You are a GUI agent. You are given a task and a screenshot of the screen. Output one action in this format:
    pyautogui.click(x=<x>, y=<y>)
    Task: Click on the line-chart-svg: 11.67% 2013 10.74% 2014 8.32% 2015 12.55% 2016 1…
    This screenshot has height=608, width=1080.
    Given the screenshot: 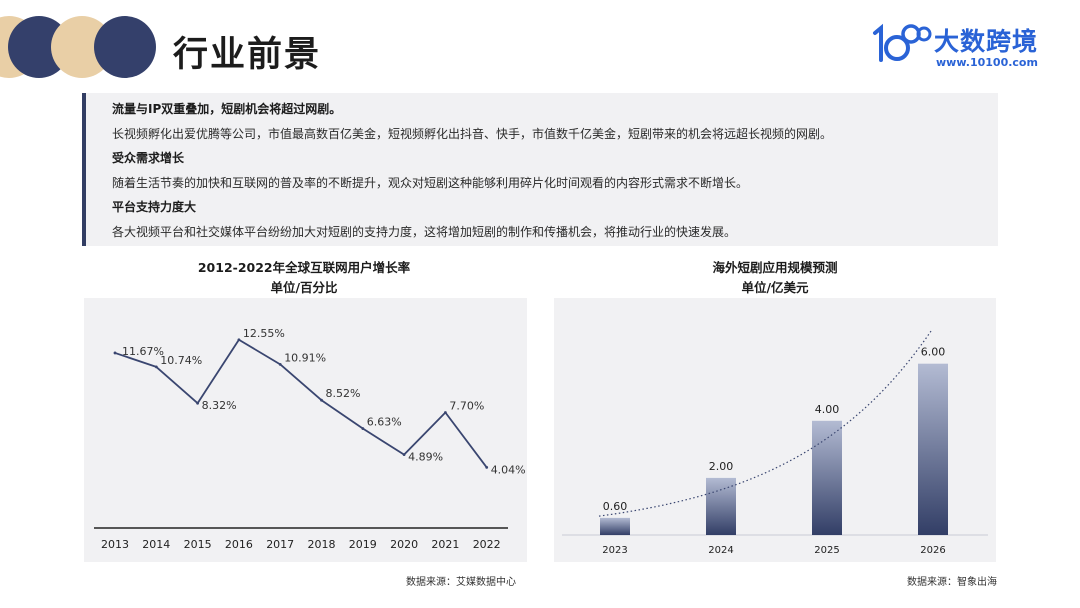 What is the action you would take?
    pyautogui.click(x=310, y=439)
    